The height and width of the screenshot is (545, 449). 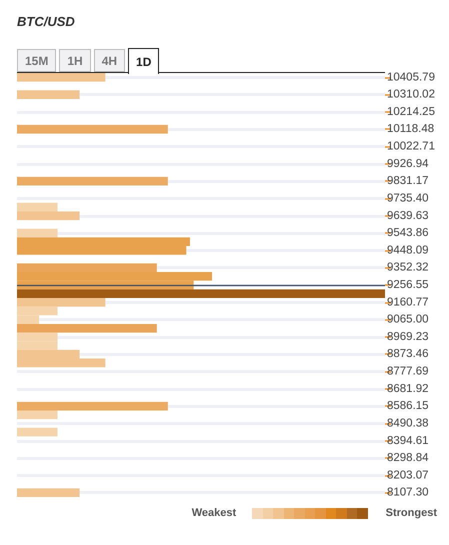 What do you see at coordinates (144, 61) in the screenshot?
I see `text: 1D` at bounding box center [144, 61].